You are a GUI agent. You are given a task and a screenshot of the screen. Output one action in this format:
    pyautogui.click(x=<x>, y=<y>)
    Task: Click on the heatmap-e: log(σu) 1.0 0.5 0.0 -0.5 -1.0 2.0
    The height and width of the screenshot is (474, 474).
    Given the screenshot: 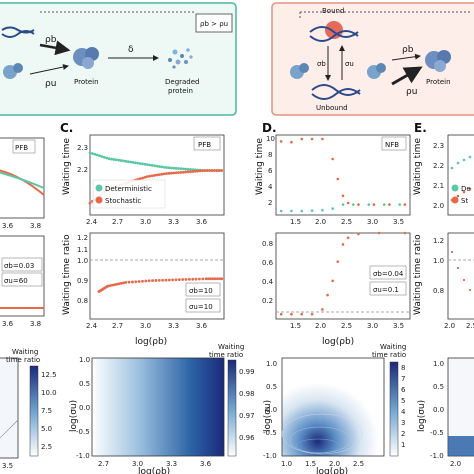 What is the action you would take?
    pyautogui.click(x=445, y=412)
    